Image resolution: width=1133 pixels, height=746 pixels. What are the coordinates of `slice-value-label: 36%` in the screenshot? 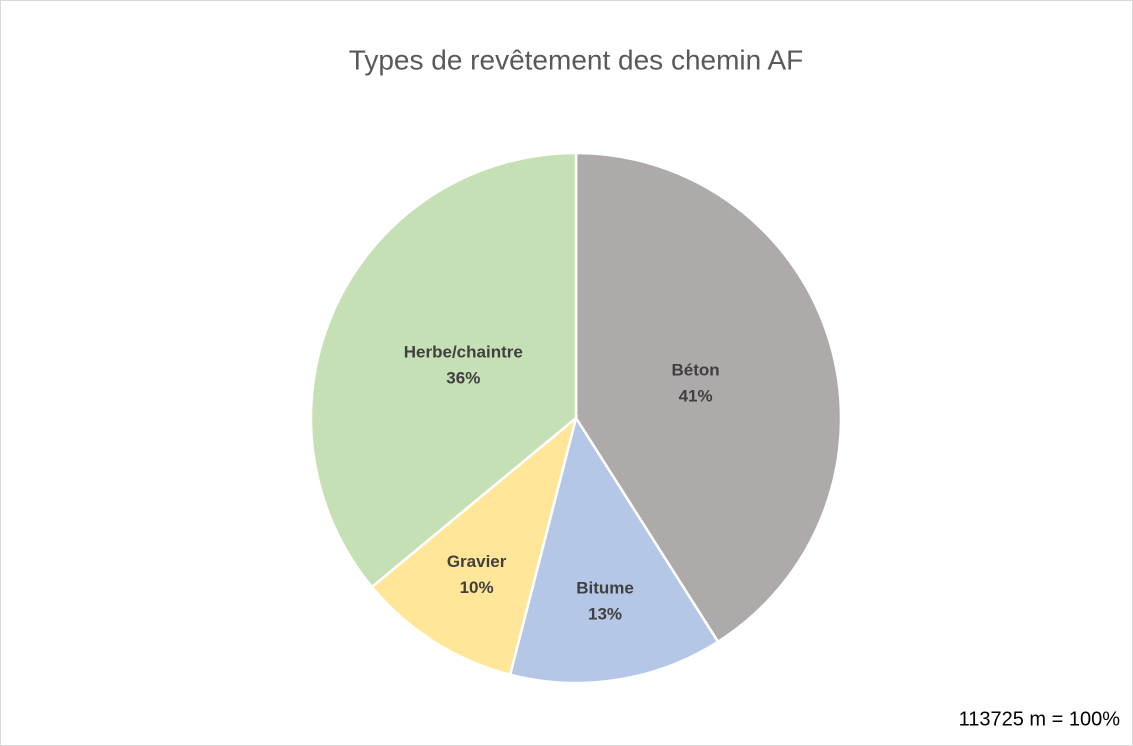 It's located at (463, 377).